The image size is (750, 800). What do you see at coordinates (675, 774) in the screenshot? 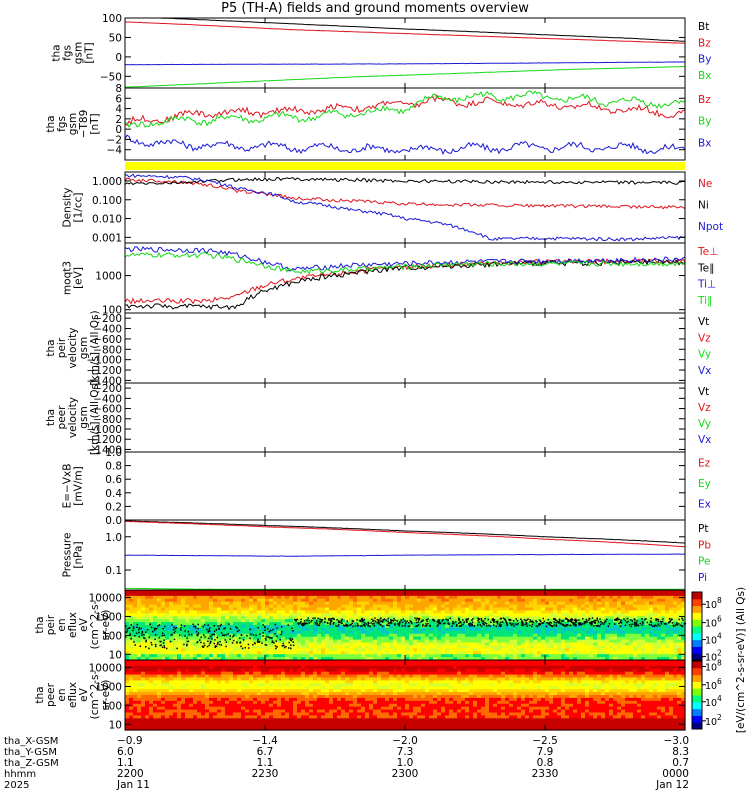
I see `xtick-4-row-3: 0000` at bounding box center [675, 774].